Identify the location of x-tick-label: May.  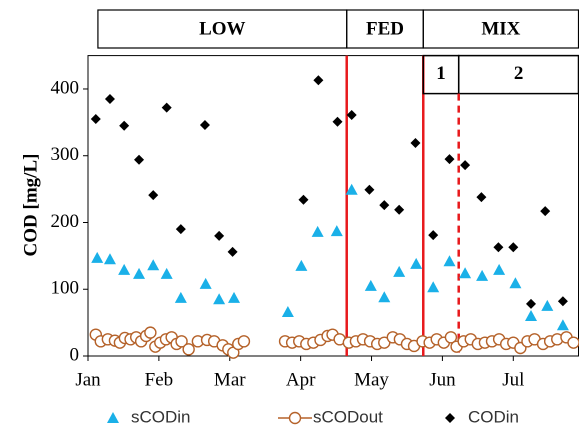
(371, 379).